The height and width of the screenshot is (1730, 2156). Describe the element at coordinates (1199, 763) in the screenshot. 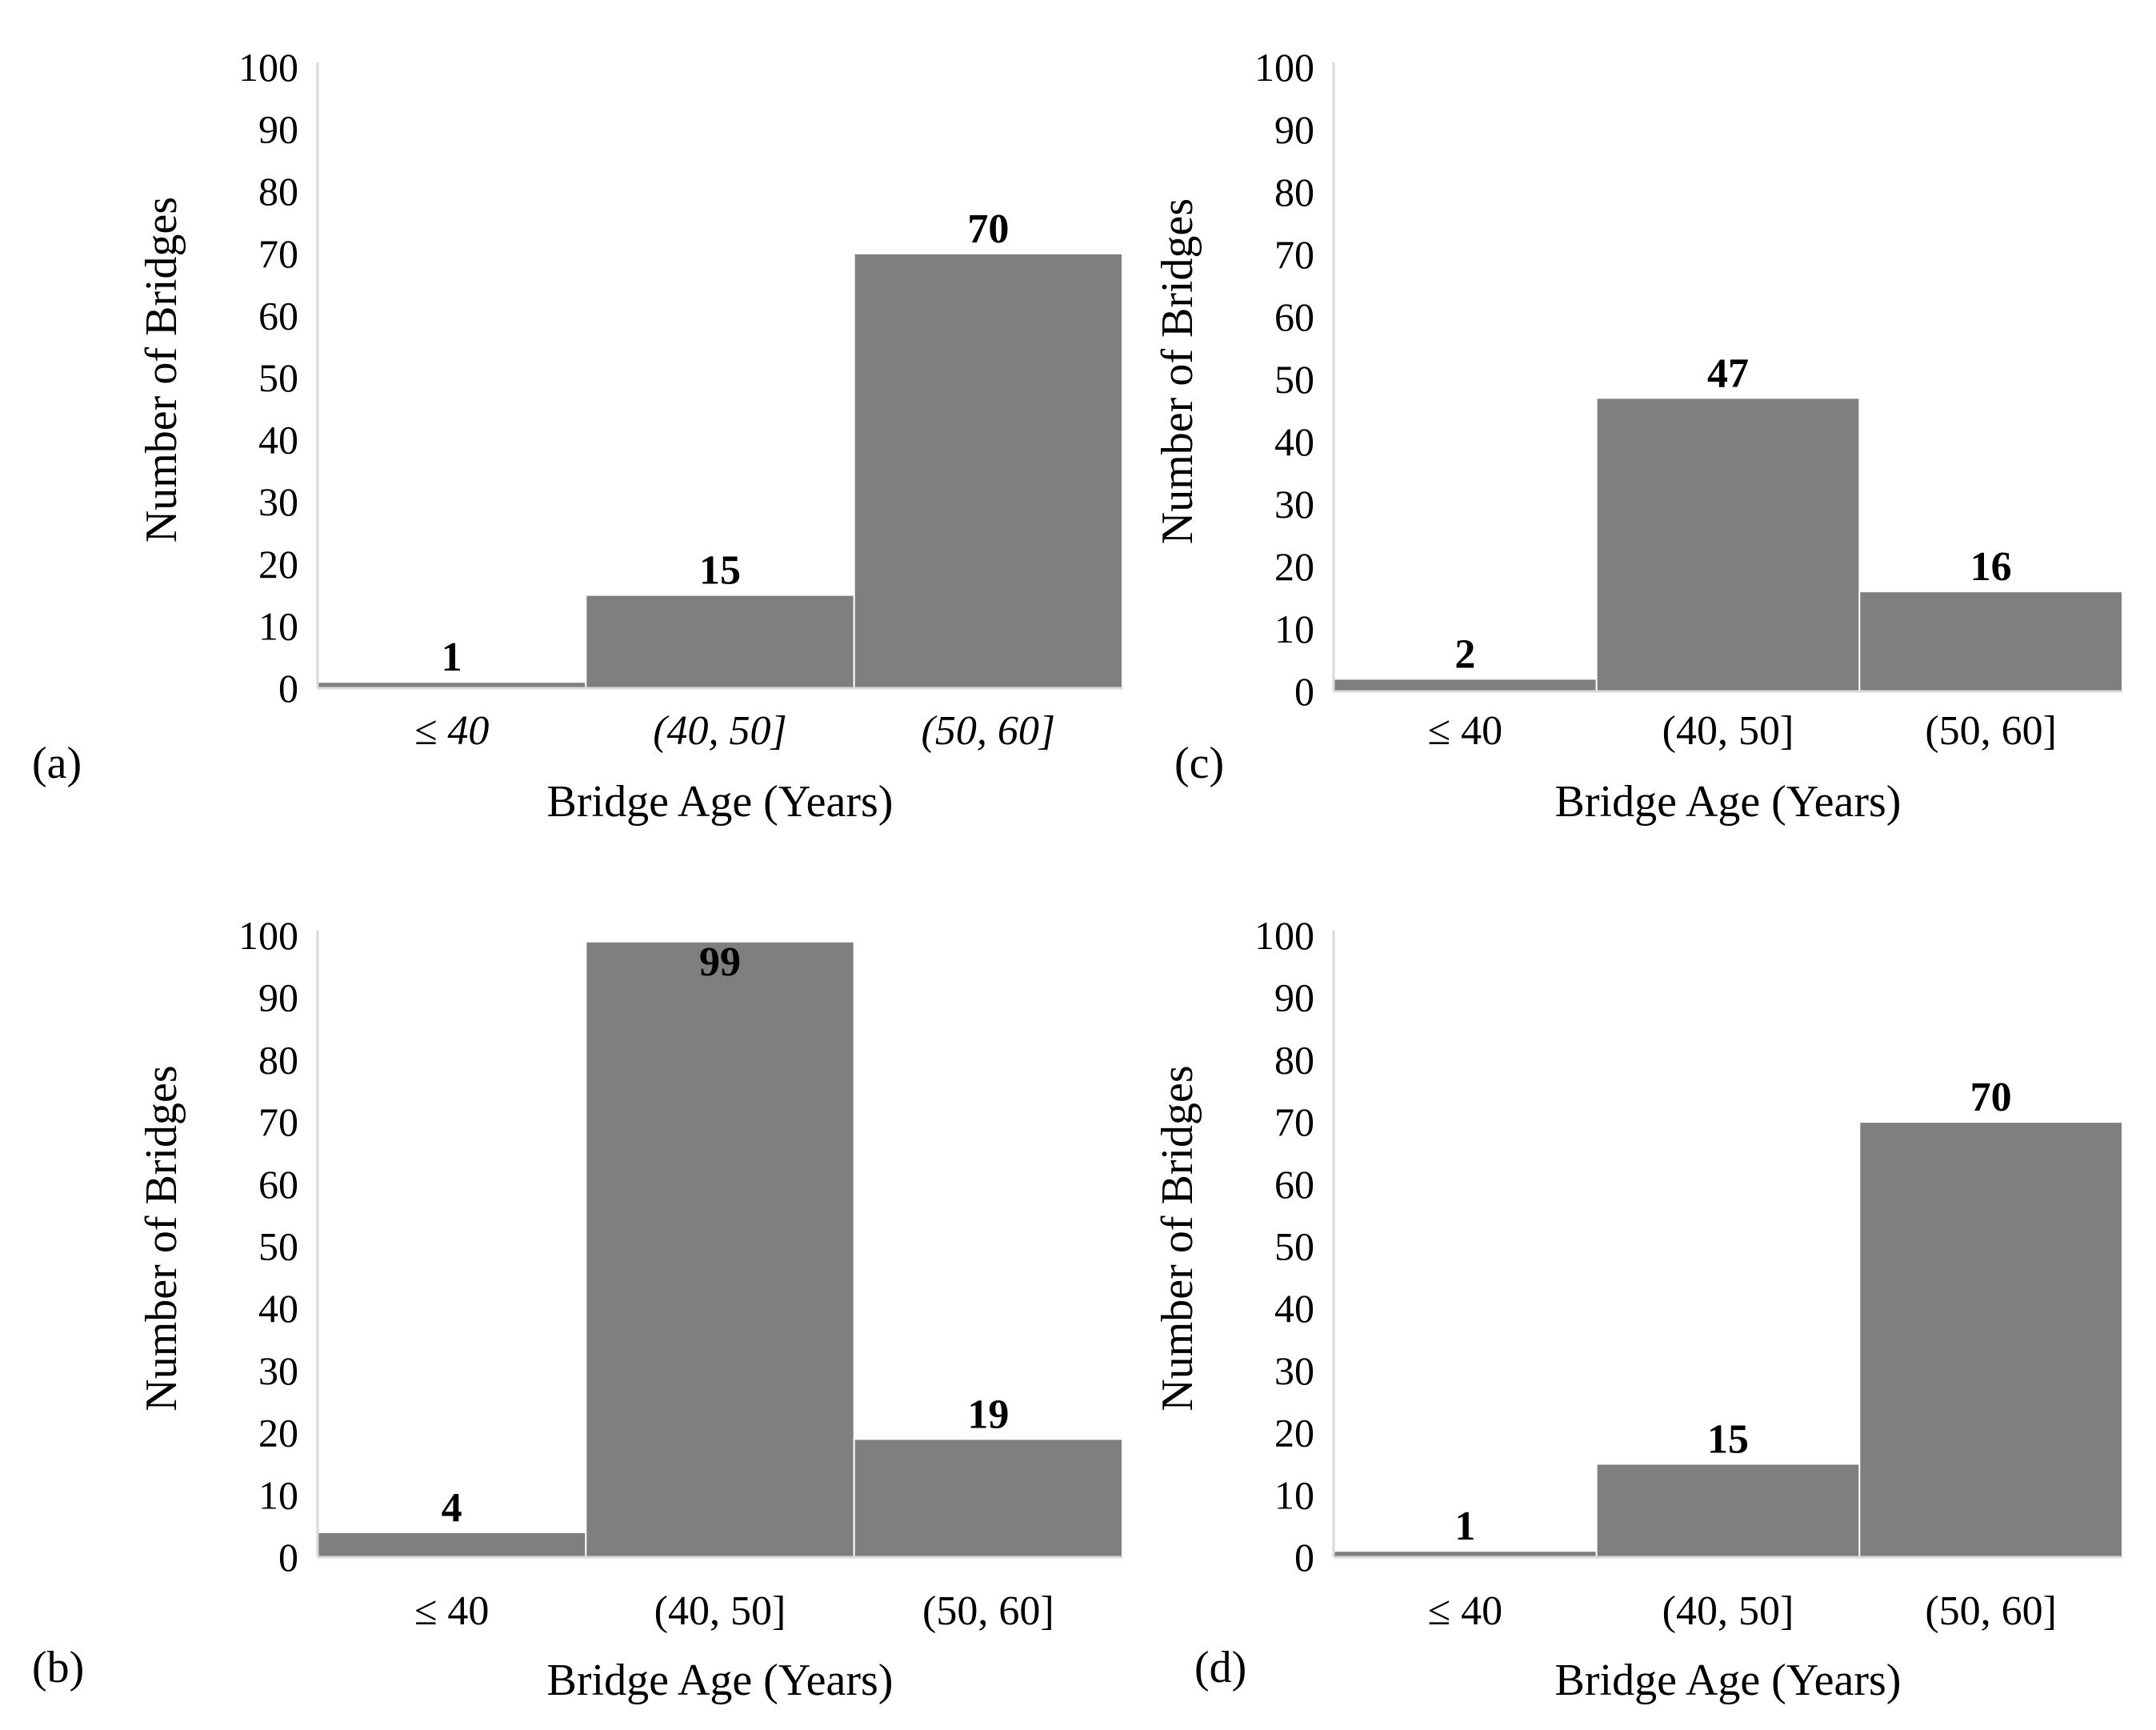

I see `panel-label: (c)` at that location.